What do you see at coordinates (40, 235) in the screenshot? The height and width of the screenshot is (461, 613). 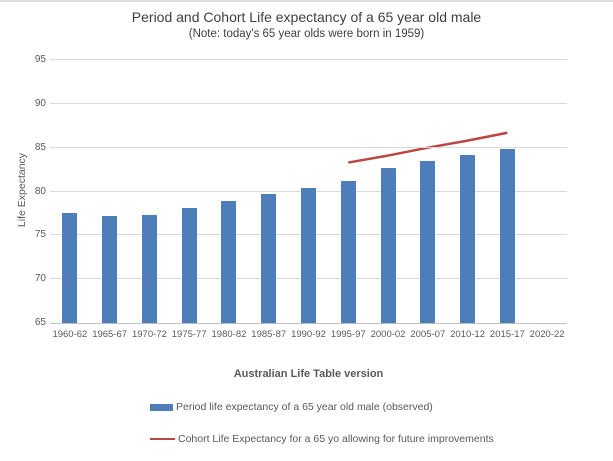 I see `y-tick-label: 75` at bounding box center [40, 235].